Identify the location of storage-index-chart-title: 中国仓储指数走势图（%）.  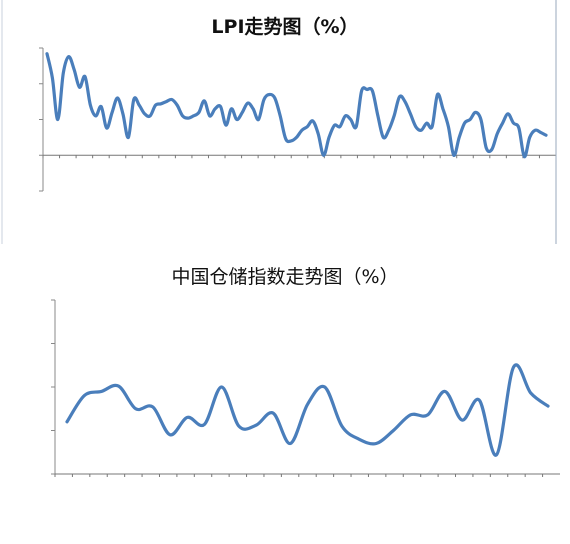
(285, 277).